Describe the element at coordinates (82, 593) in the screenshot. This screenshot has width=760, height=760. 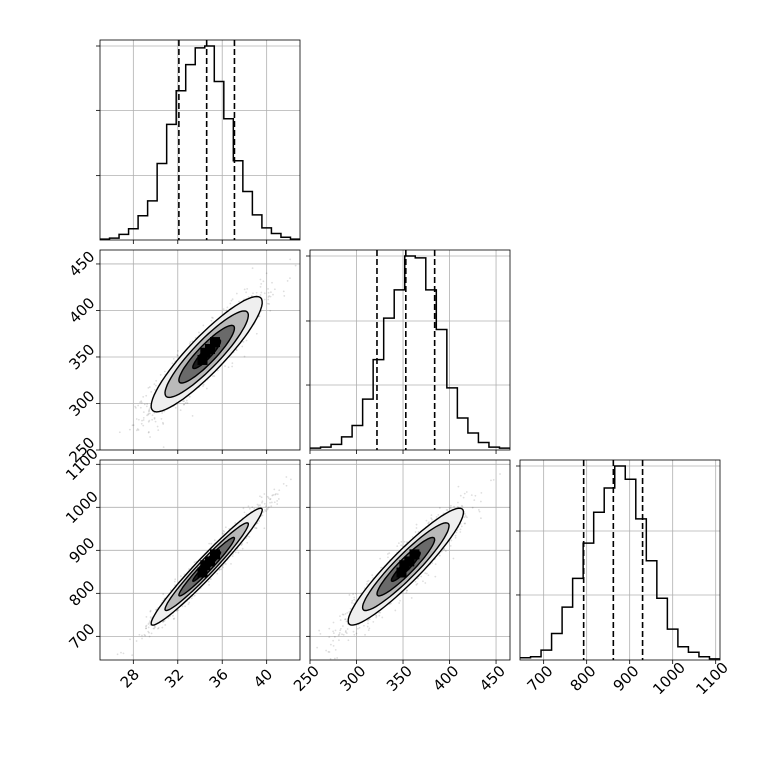
I see `tick-label-y: 800` at that location.